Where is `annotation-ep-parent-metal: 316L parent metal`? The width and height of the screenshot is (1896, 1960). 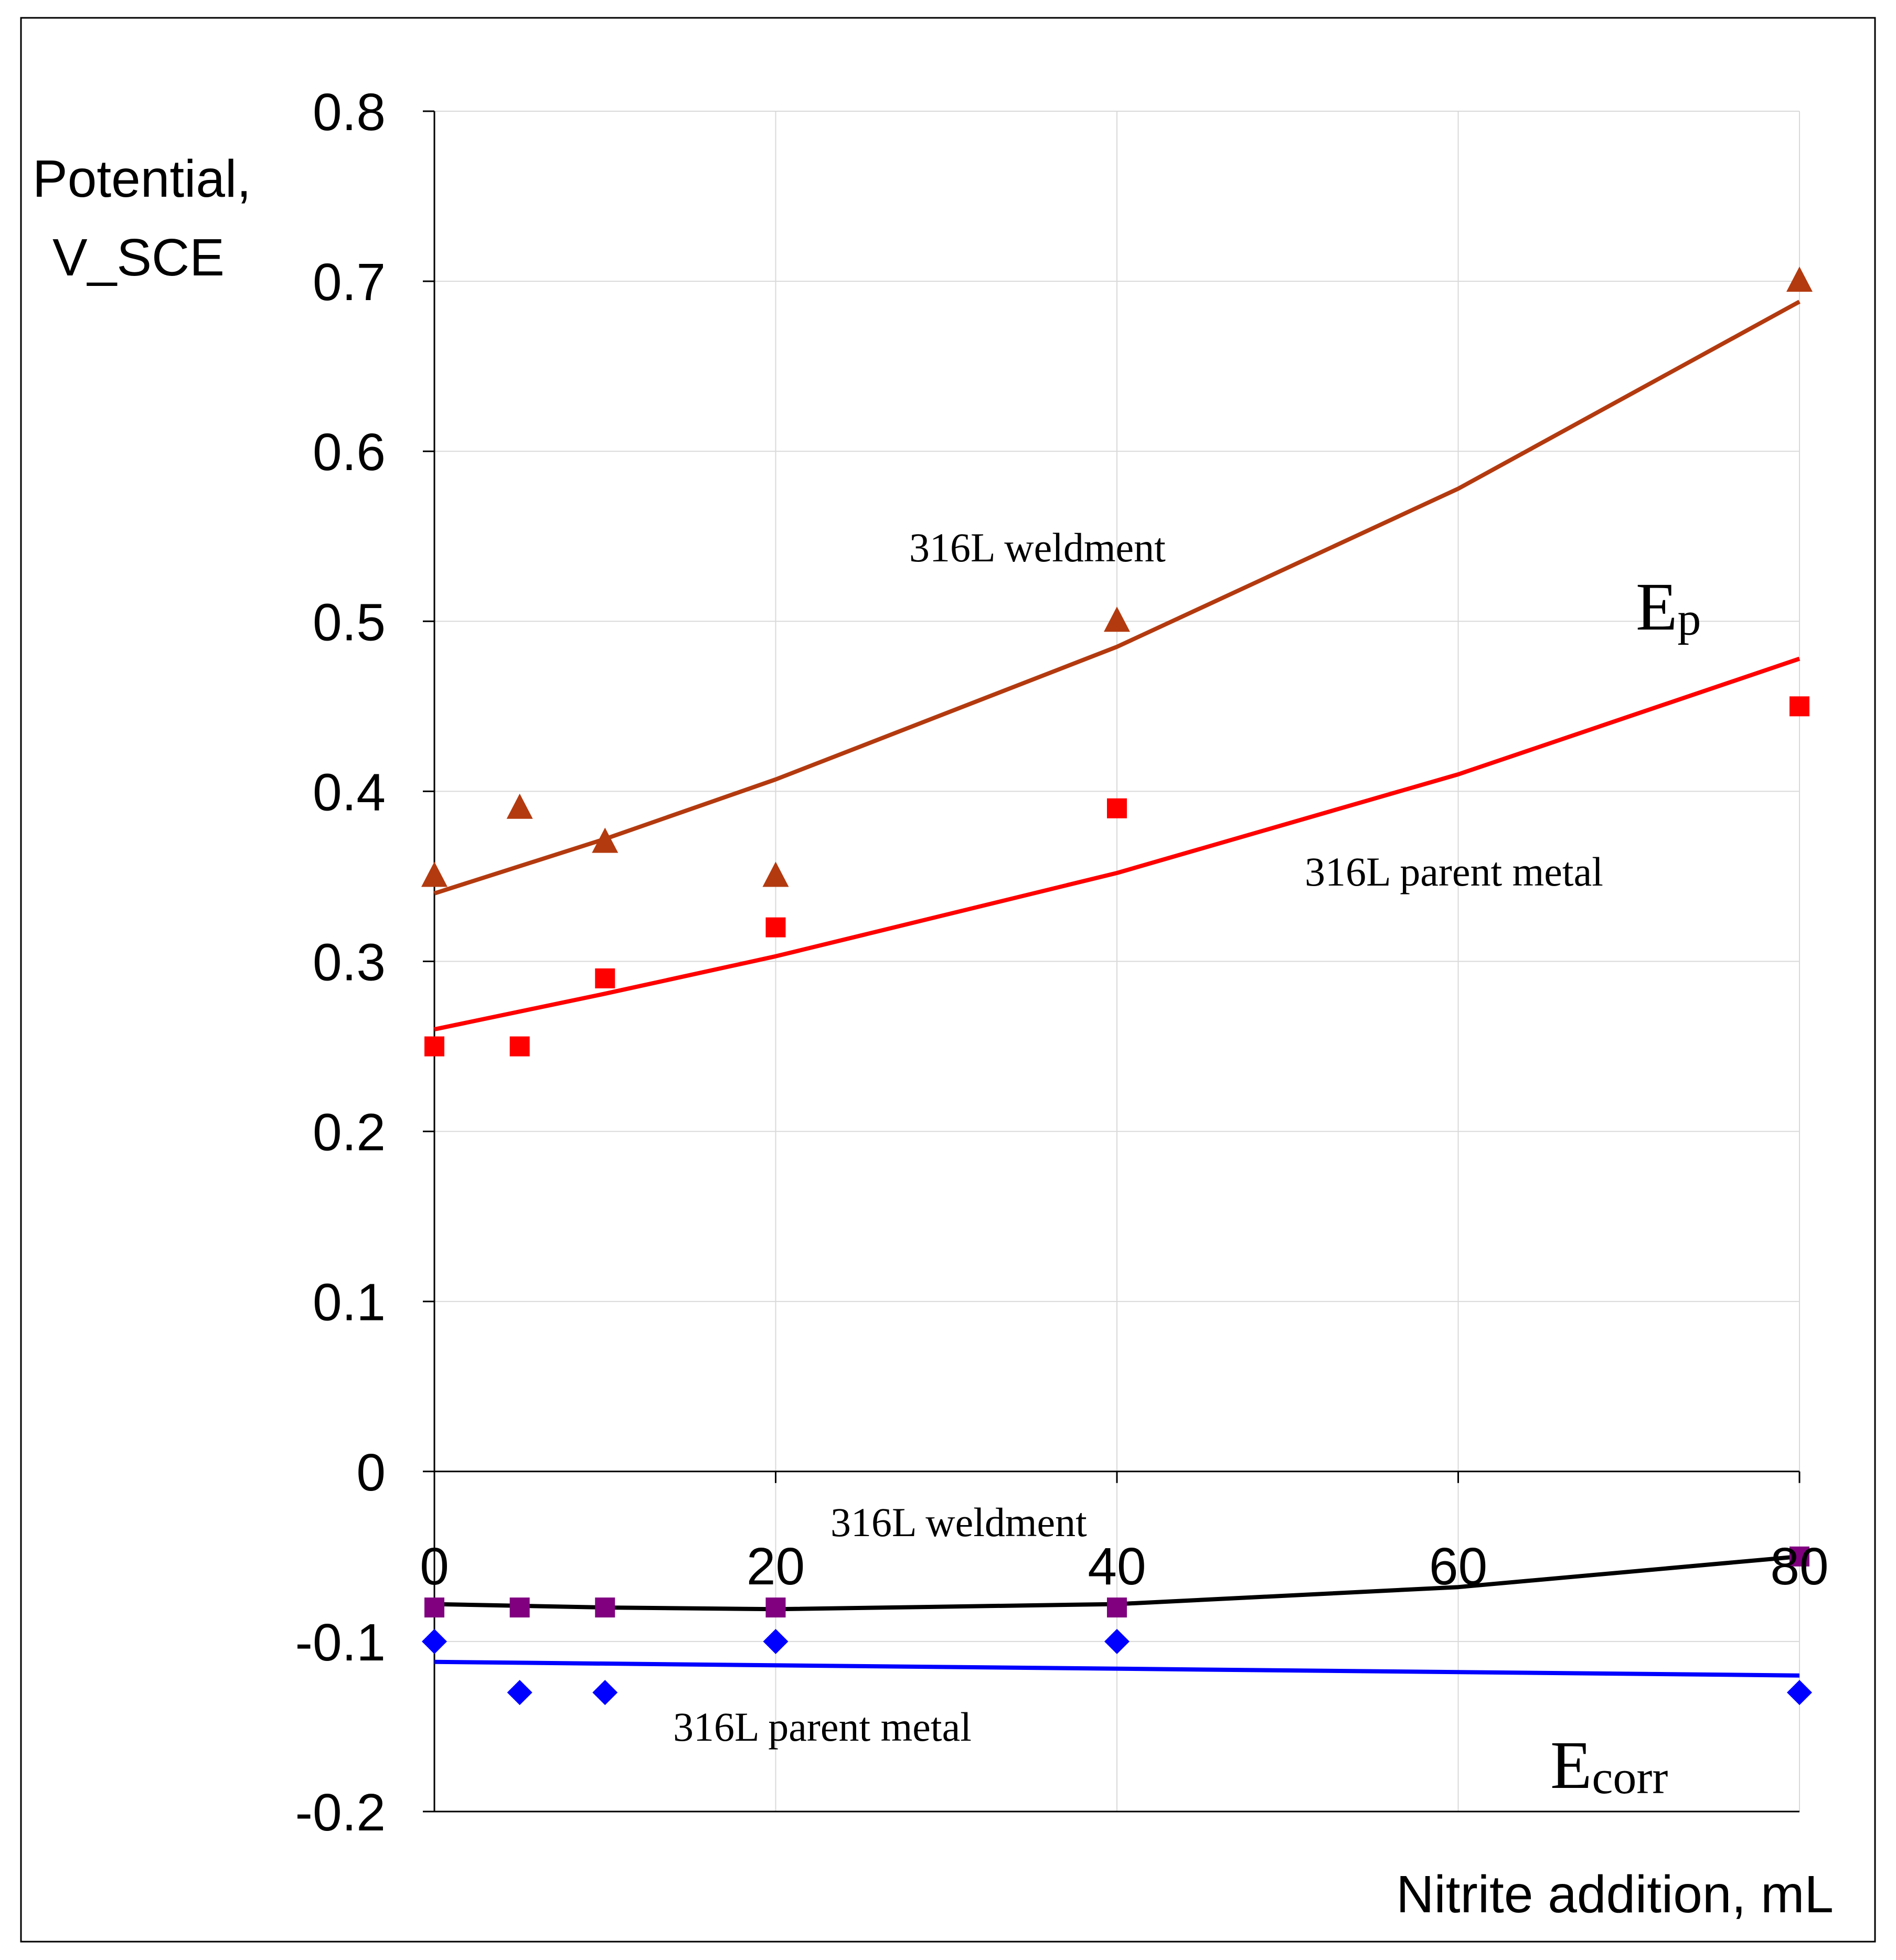
annotation-ep-parent-metal: 316L parent metal is located at coordinates (1454, 871).